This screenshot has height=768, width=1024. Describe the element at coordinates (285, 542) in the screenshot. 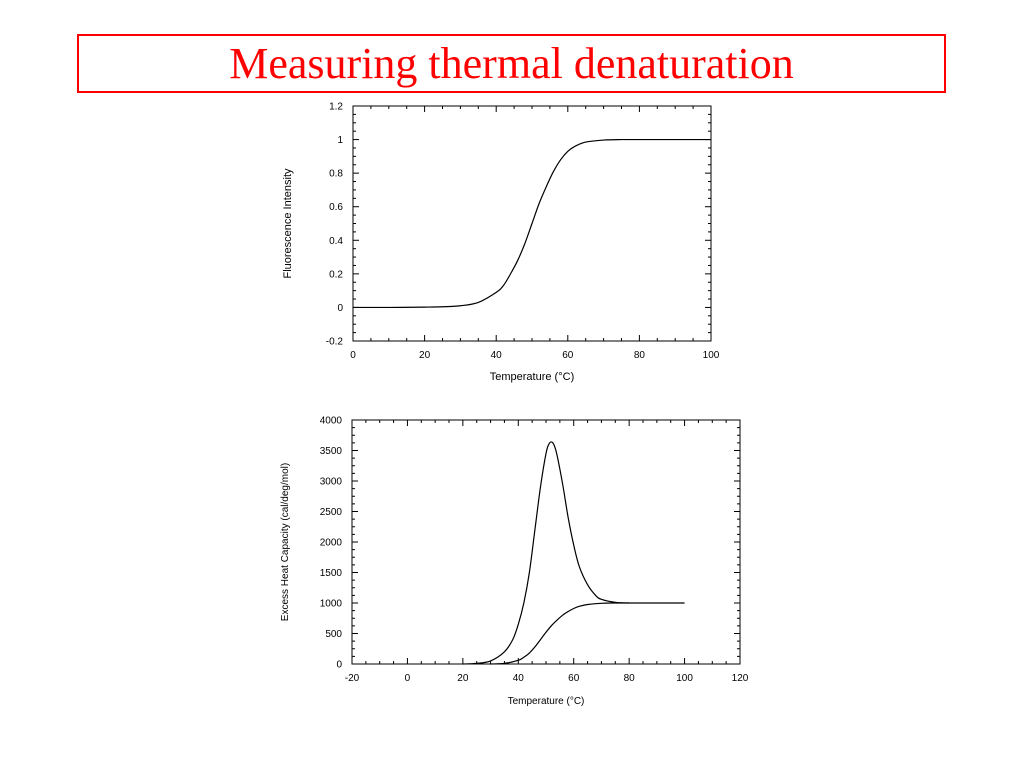

I see `heat-capacity-y-axis-label: Excess Heat Capacity (cal/deg/mol)` at that location.